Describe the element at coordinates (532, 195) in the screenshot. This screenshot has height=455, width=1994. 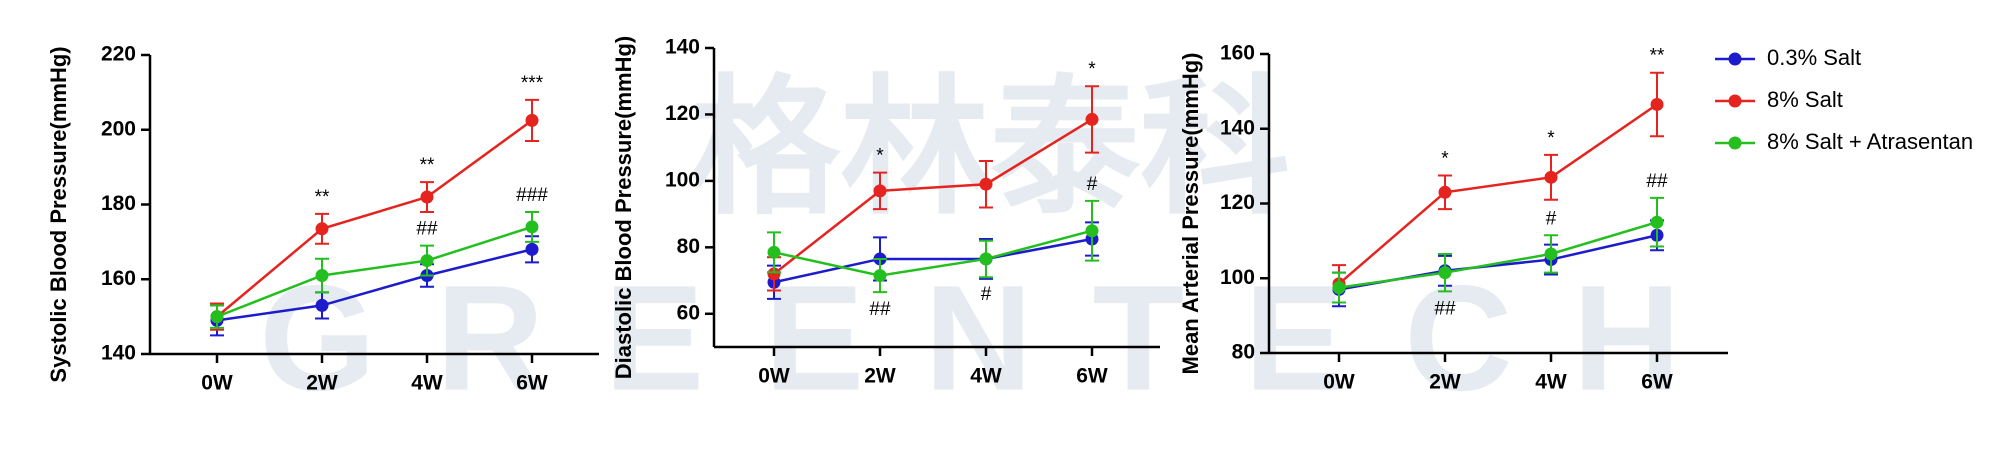
I see `significance-label: ###` at that location.